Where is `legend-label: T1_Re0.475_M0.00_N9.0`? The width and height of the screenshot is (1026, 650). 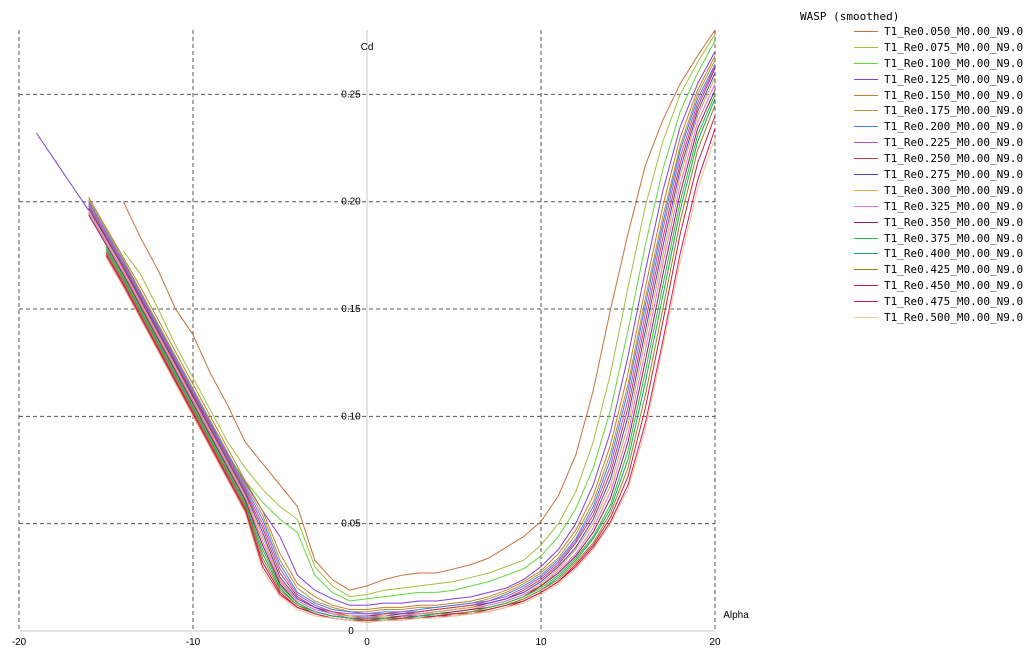
legend-label: T1_Re0.475_M0.00_N9.0 is located at coordinates (954, 302).